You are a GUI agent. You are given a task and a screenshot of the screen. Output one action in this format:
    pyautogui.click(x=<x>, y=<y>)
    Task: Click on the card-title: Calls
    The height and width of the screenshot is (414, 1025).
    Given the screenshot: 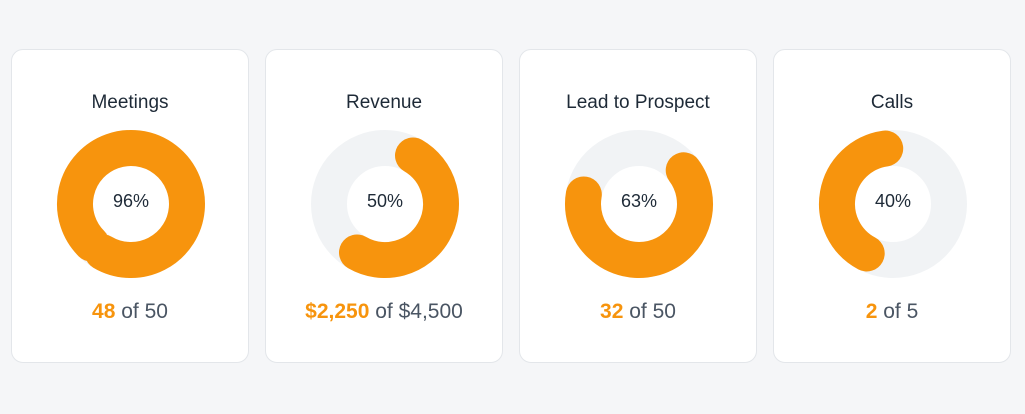 What is the action you would take?
    pyautogui.click(x=892, y=102)
    